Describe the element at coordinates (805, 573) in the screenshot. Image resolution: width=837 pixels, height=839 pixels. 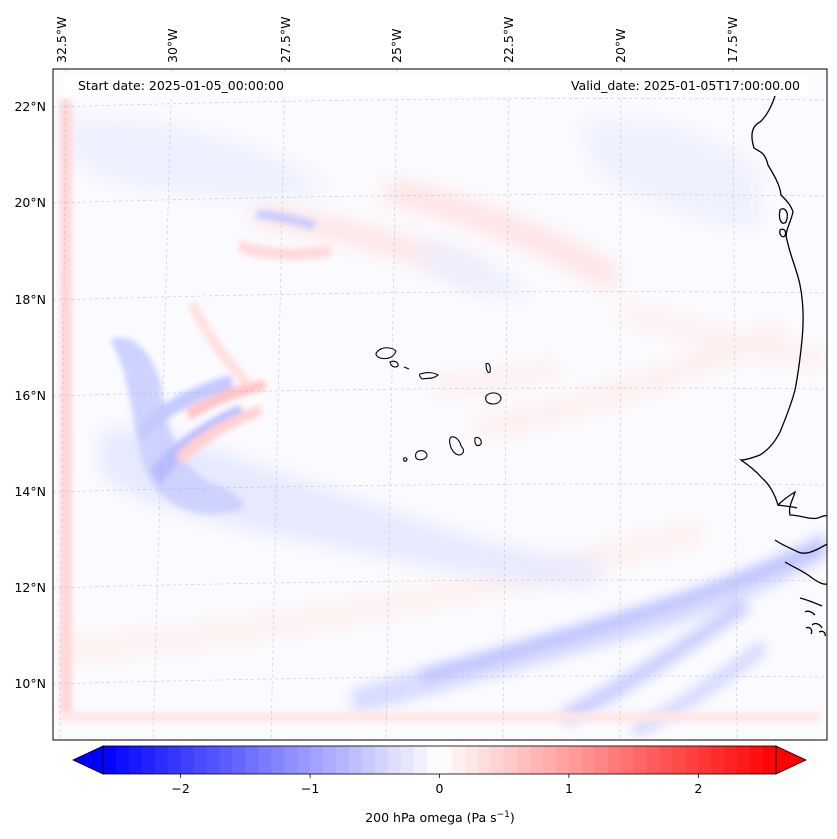
I see `bijagos-coast` at that location.